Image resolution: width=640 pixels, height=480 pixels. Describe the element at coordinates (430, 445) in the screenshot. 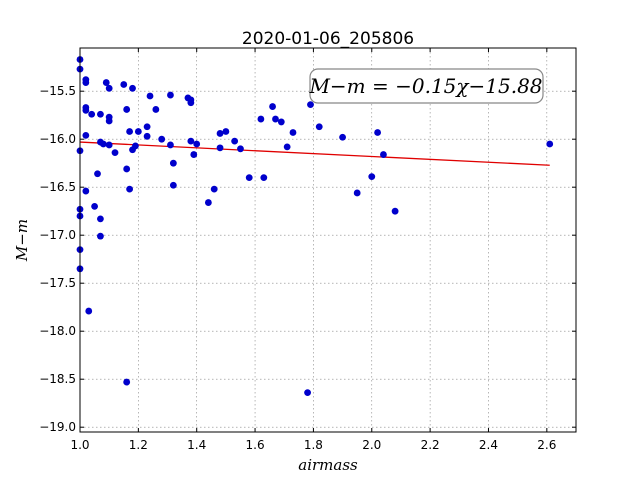

I see `x-tick-label: 2.2` at that location.